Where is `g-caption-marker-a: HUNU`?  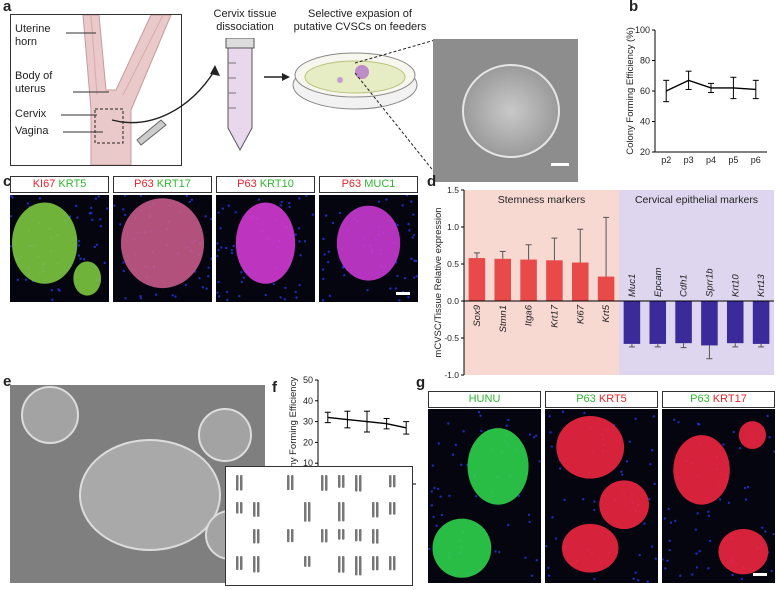 g-caption-marker-a: HUNU is located at coordinates (484, 399).